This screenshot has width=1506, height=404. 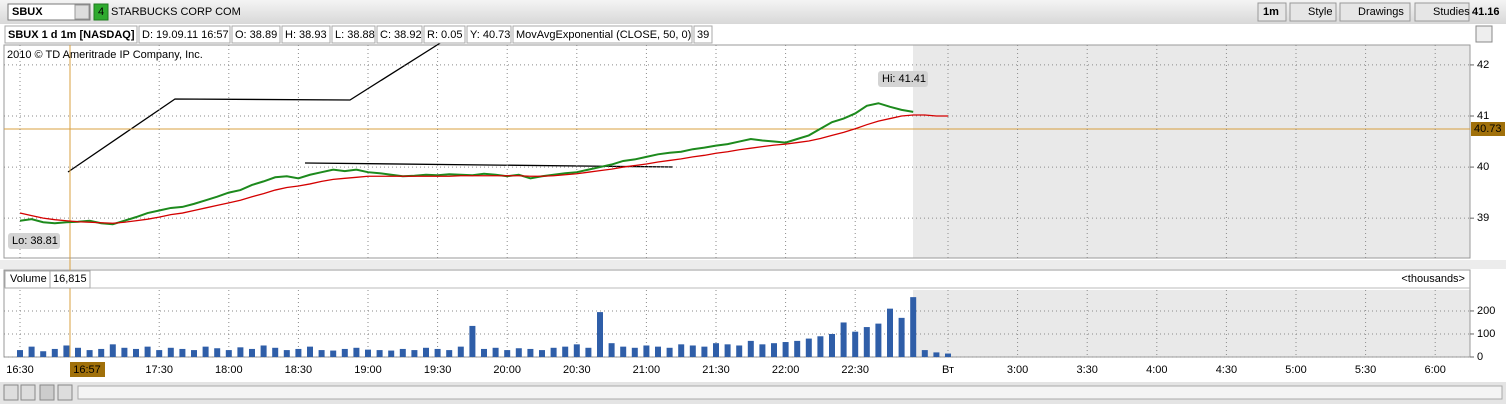 I want to click on crosshair-time-box, so click(x=87, y=369).